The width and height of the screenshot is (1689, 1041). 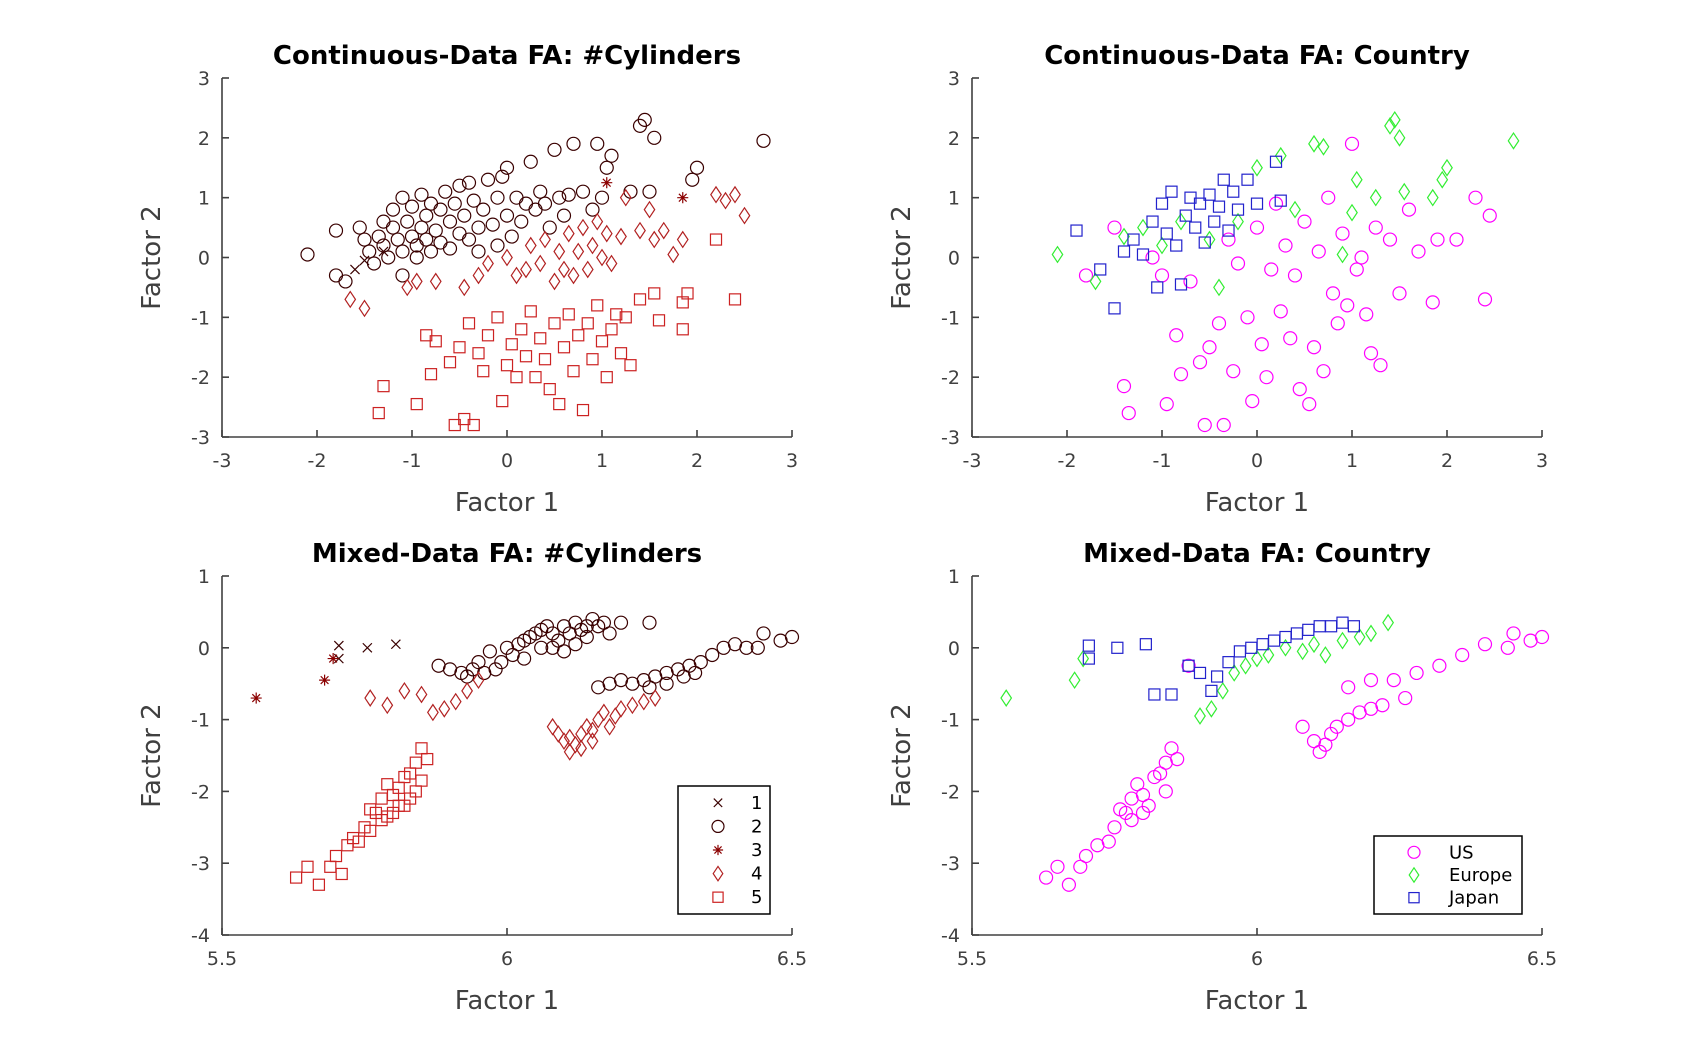 I want to click on y-tick-label: -4, so click(x=200, y=936).